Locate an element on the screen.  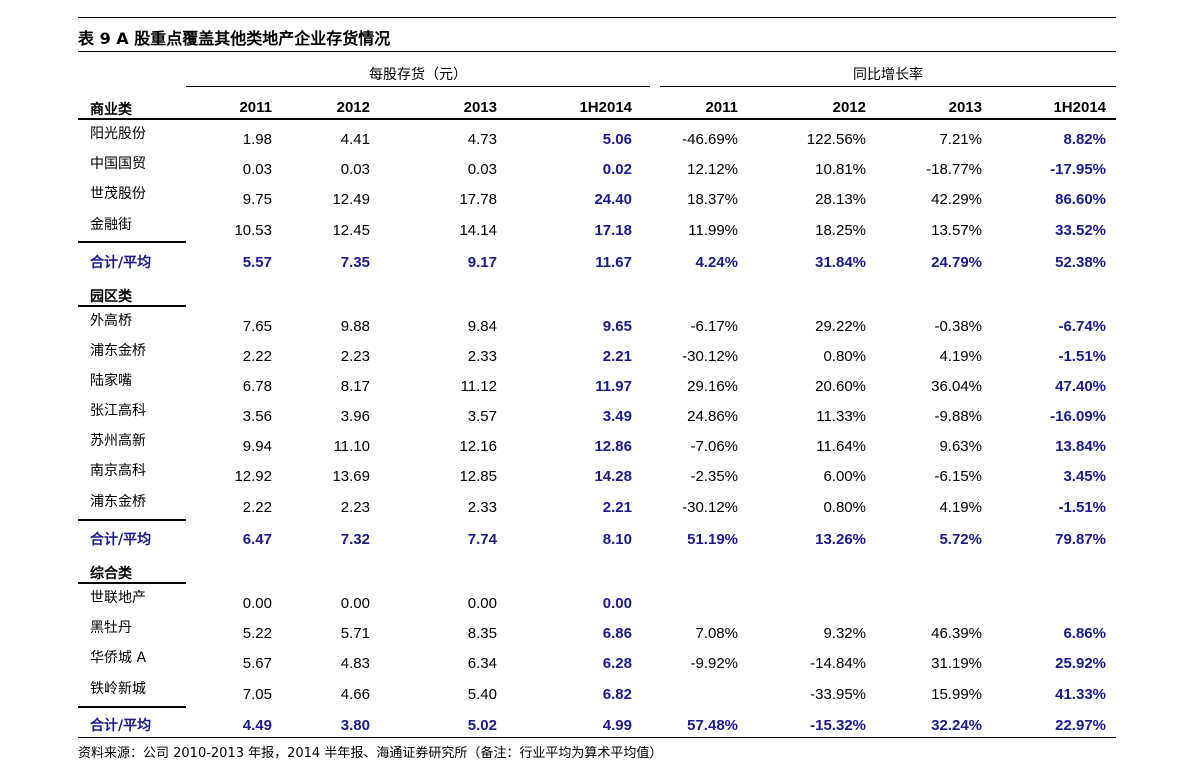
table-cell: 0.02 is located at coordinates (617, 169).